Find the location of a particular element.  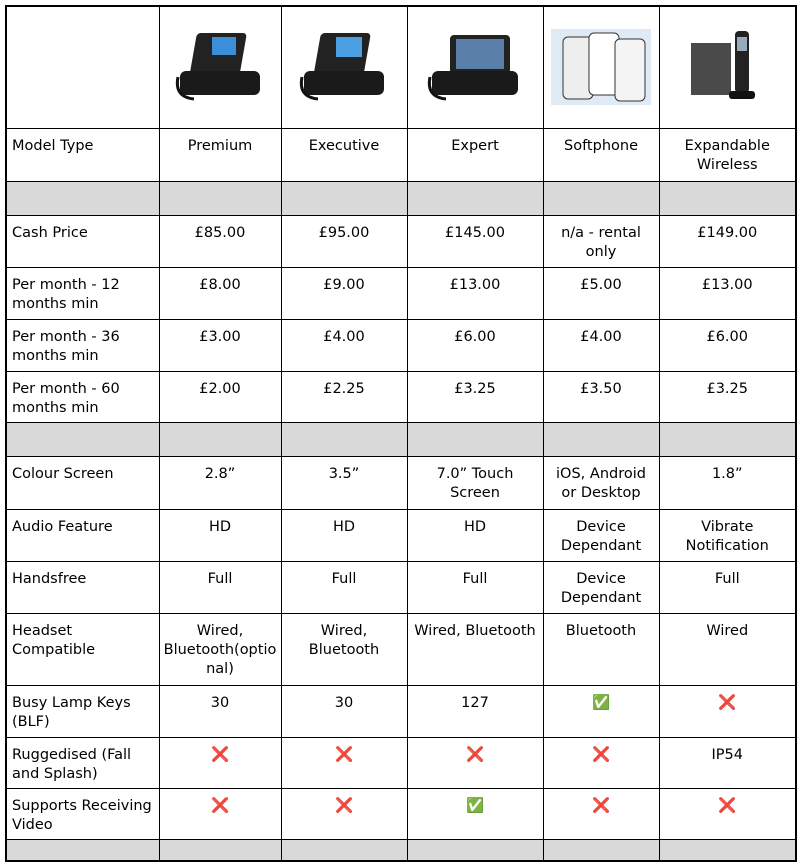

cell: n/a - rental only is located at coordinates (601, 241).